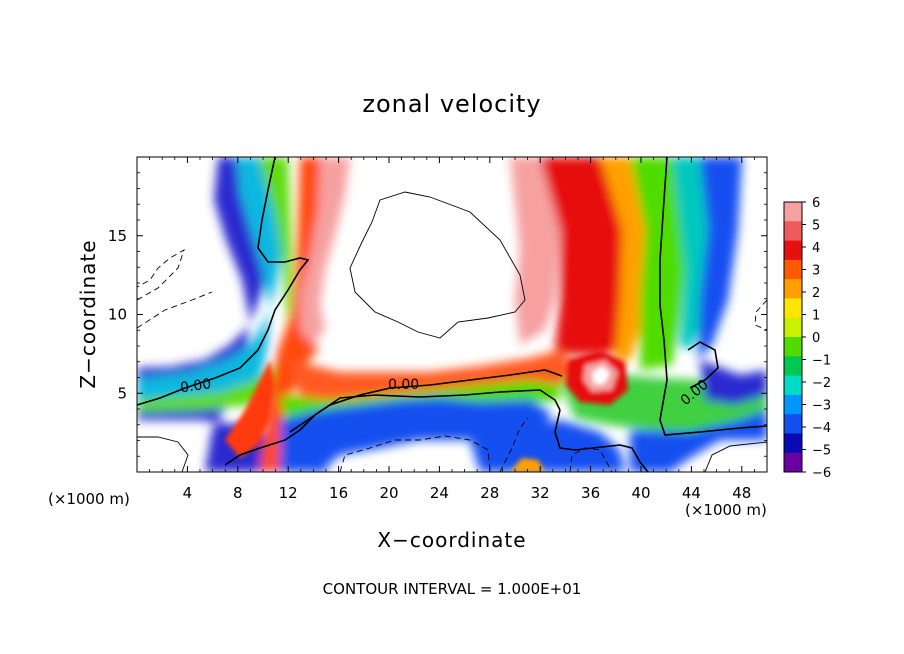 Image resolution: width=904 pixels, height=654 pixels. What do you see at coordinates (117, 236) in the screenshot?
I see `y-tick-label-2: 15` at bounding box center [117, 236].